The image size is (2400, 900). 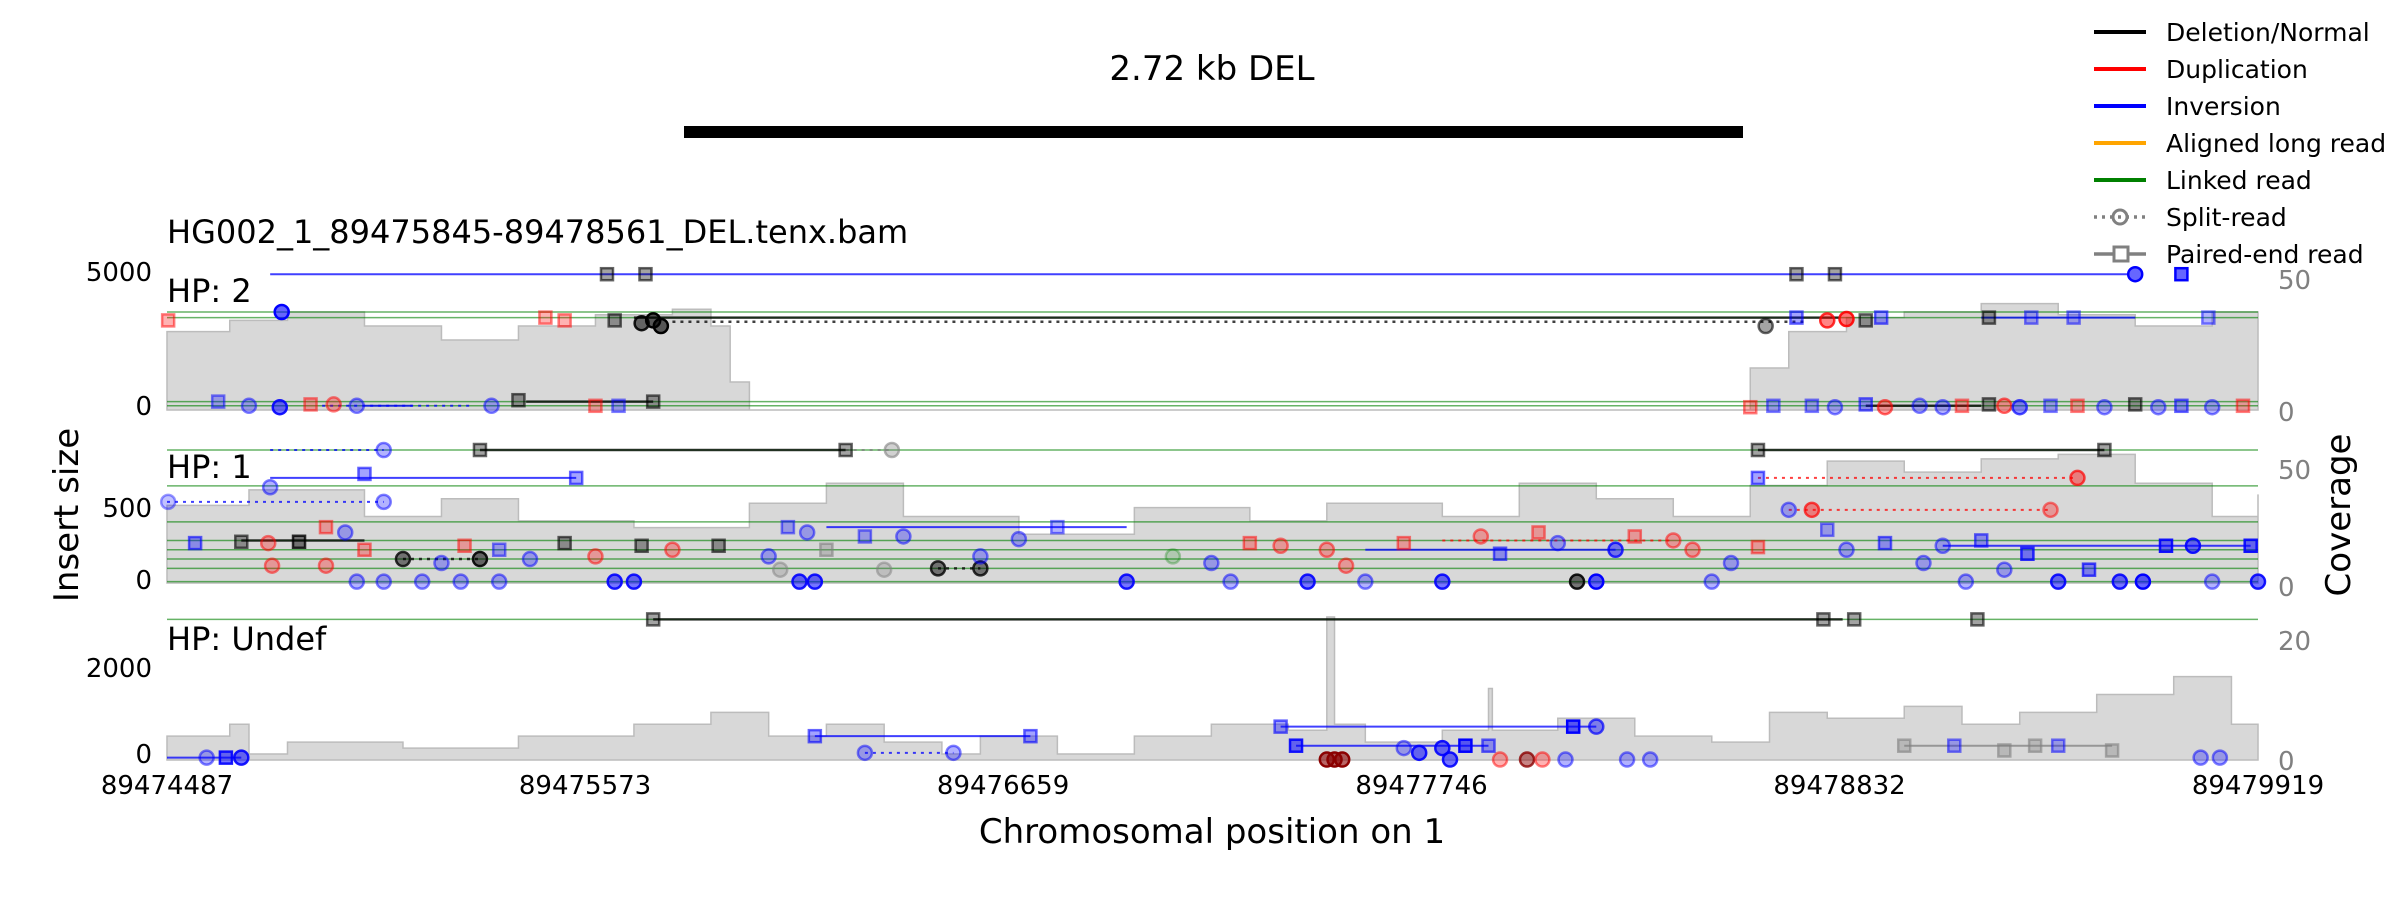 I want to click on y-tick-label: 2000, so click(x=119, y=669).